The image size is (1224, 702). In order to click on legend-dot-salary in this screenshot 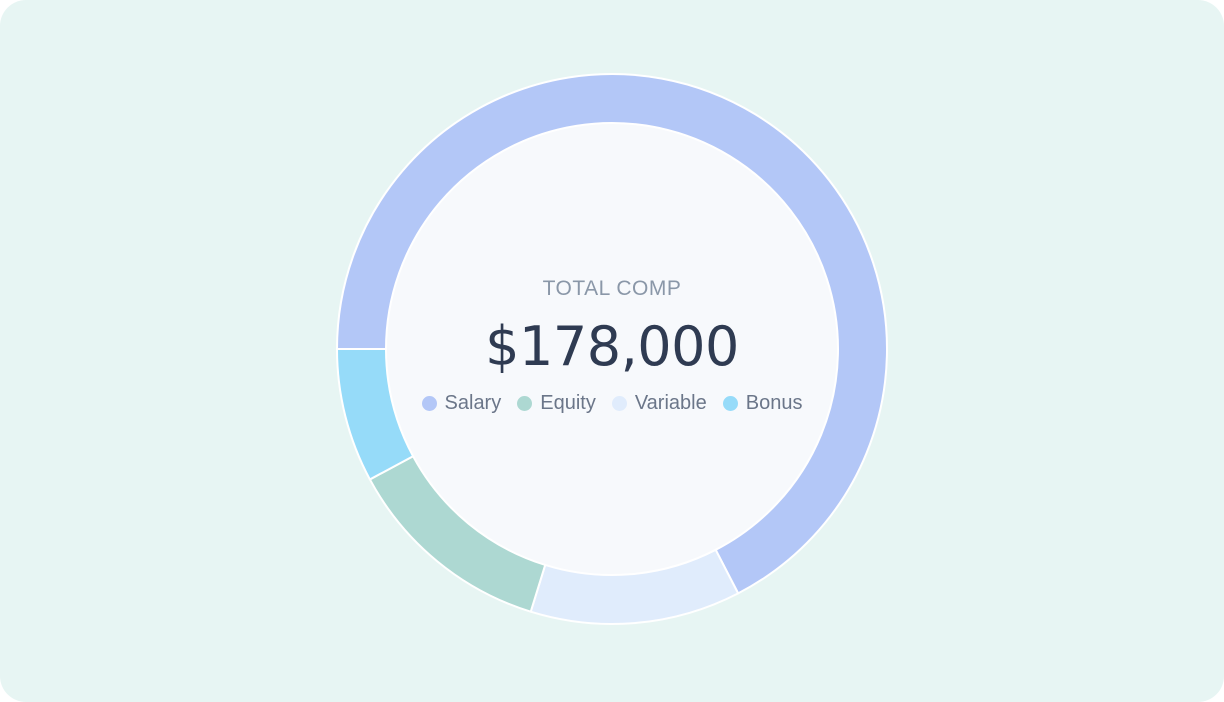, I will do `click(429, 403)`.